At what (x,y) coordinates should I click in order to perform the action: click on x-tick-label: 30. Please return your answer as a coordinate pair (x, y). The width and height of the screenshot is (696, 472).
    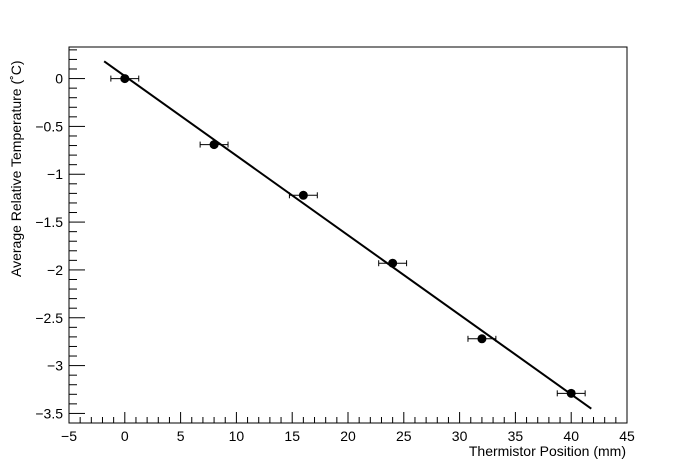
    Looking at the image, I should click on (460, 436).